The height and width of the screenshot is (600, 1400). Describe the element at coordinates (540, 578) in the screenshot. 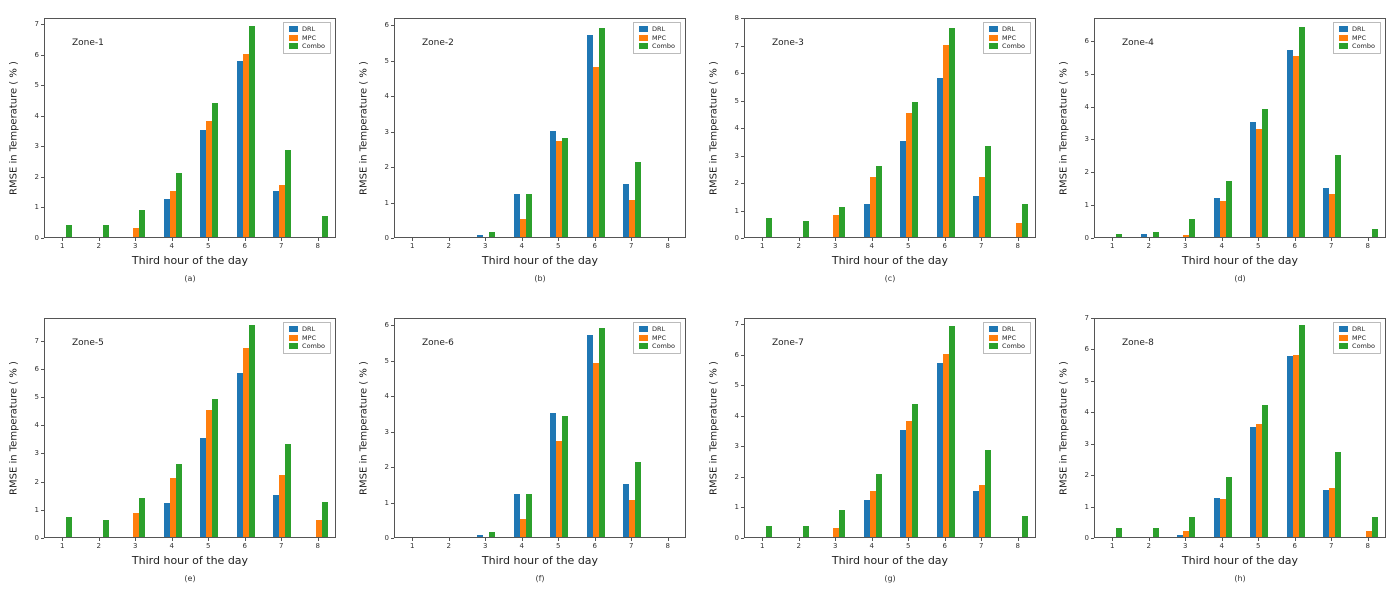

I see `subplot-letter: (f)` at that location.